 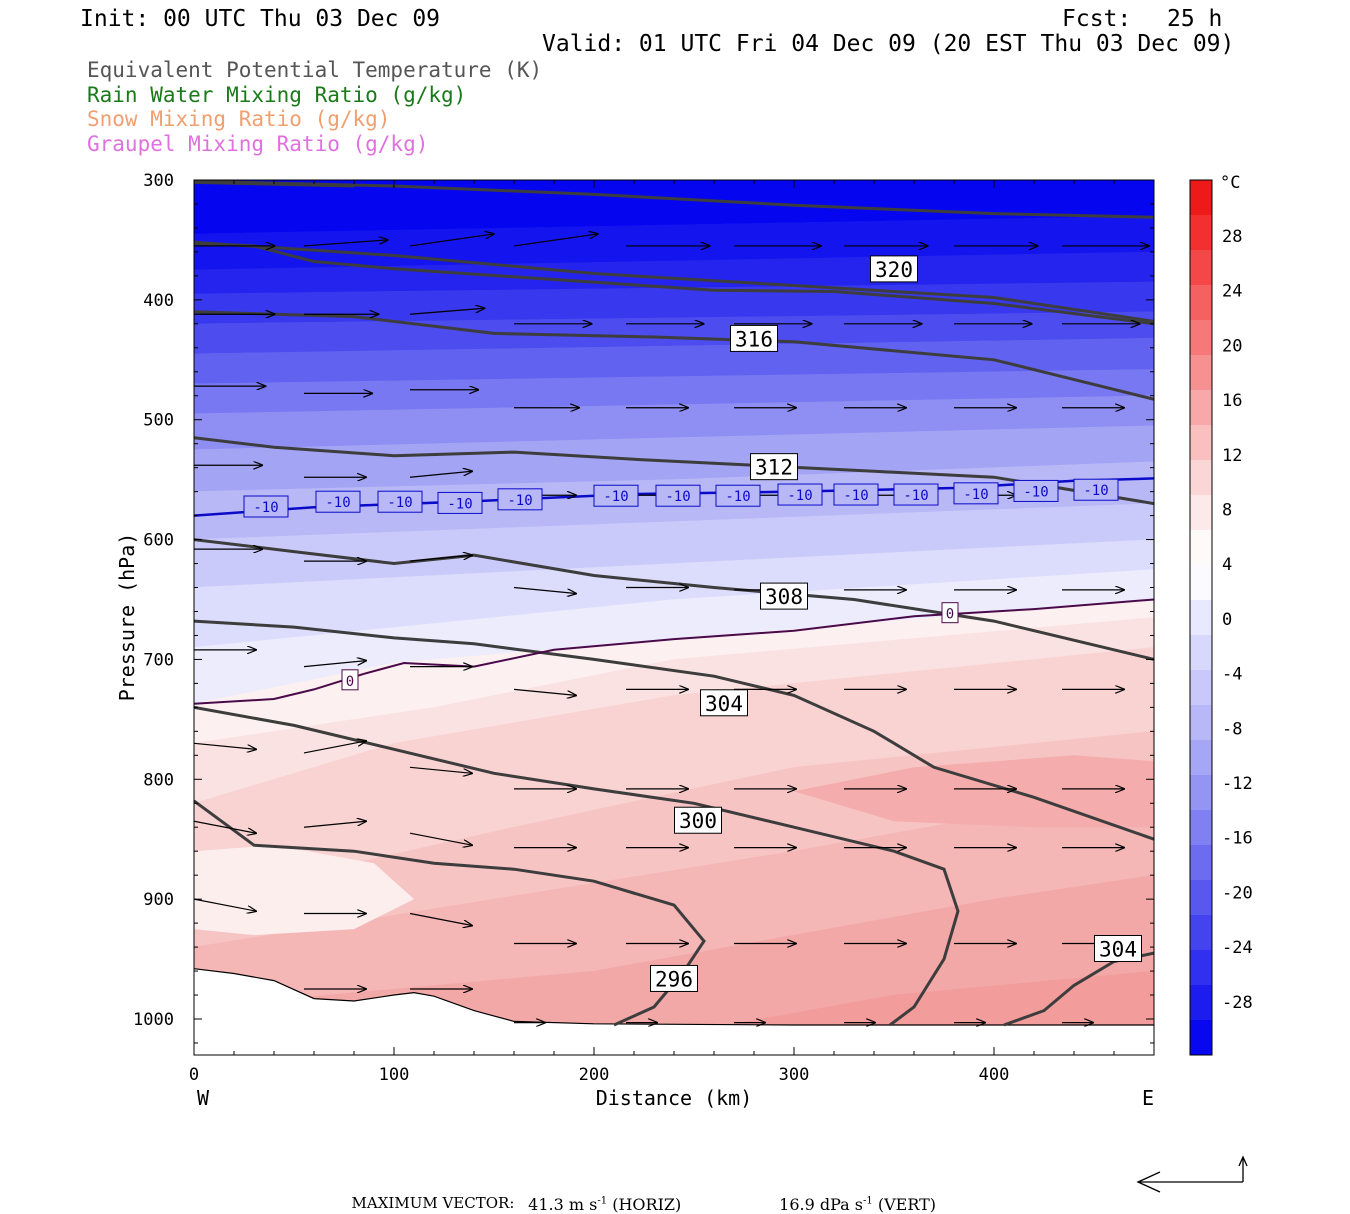 What do you see at coordinates (647, 1204) in the screenshot?
I see `horiz-suffix: (HORIZ)` at bounding box center [647, 1204].